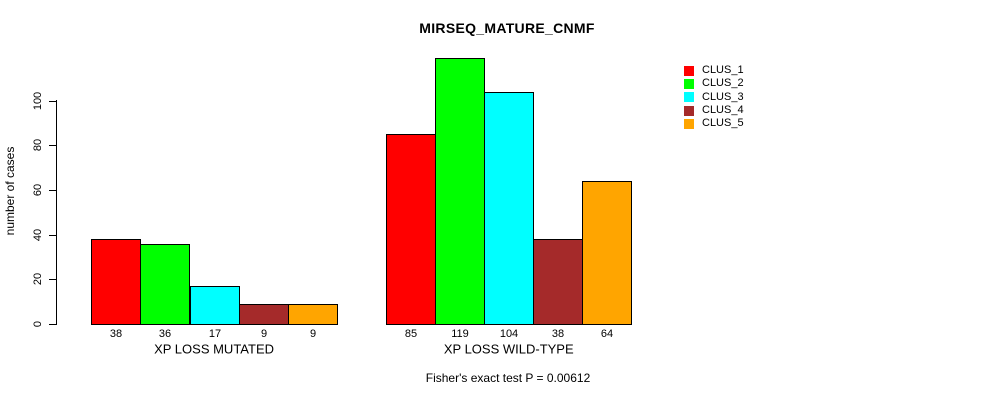  I want to click on legend-label: CLUS_1, so click(723, 70).